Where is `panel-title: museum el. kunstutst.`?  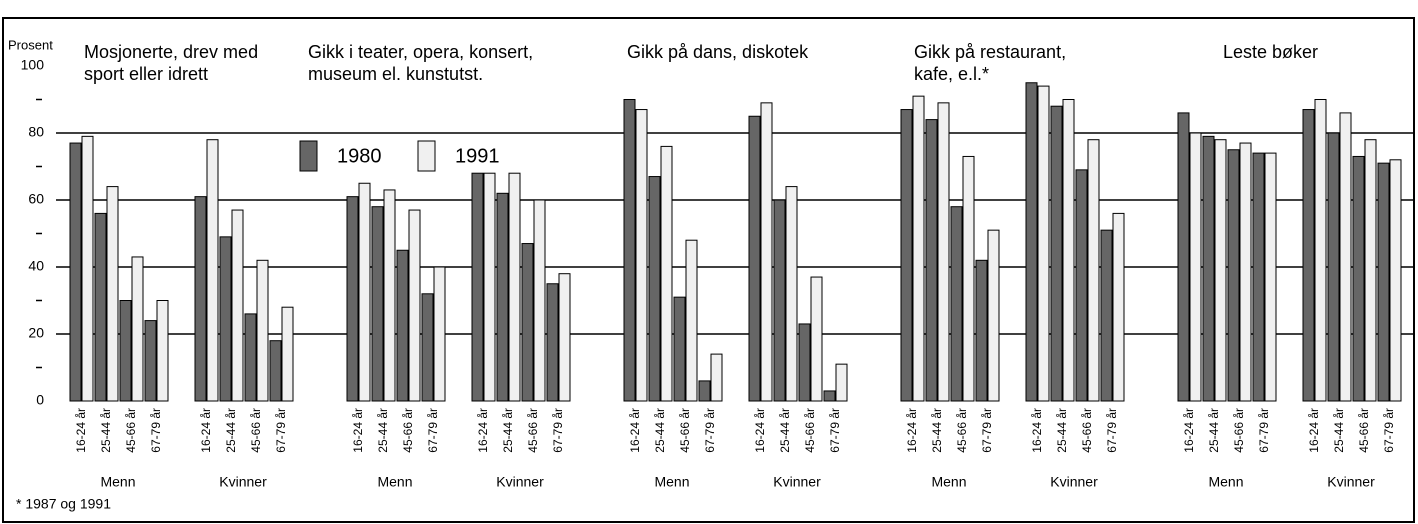
panel-title: museum el. kunstutst. is located at coordinates (395, 74).